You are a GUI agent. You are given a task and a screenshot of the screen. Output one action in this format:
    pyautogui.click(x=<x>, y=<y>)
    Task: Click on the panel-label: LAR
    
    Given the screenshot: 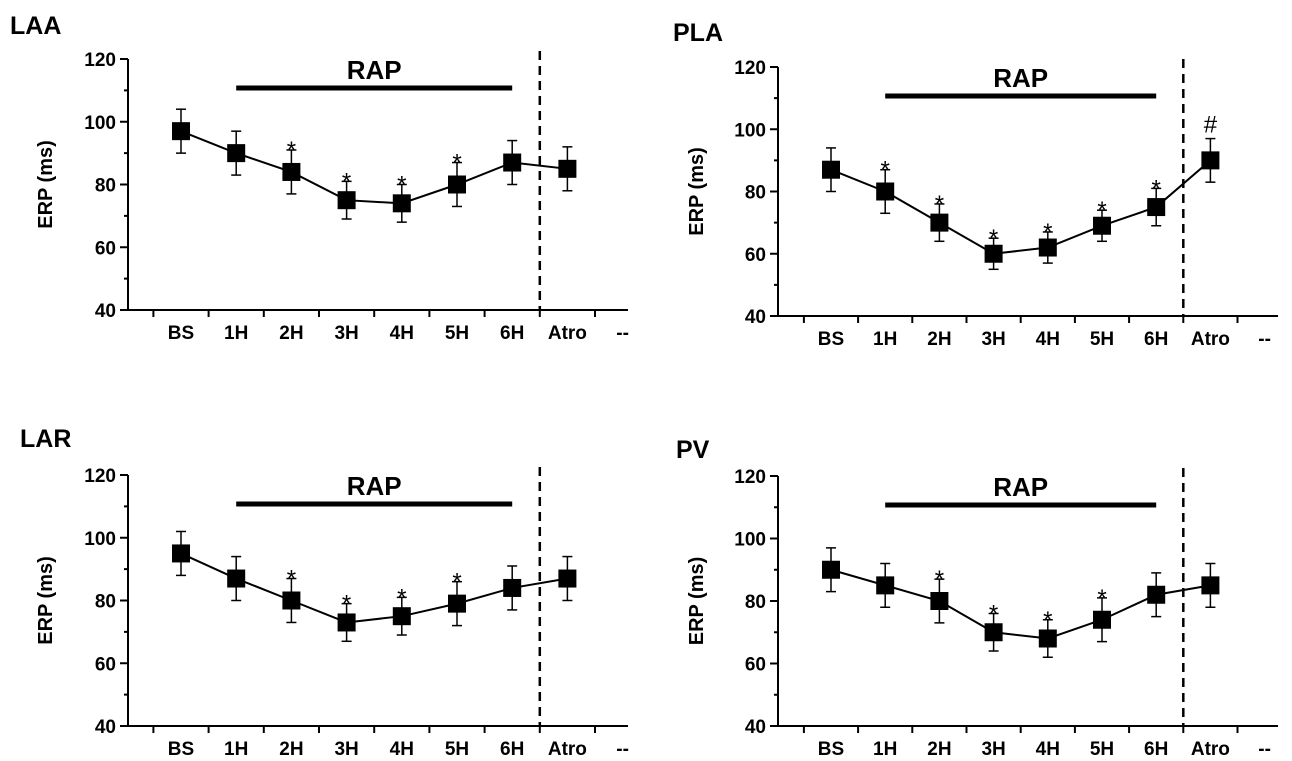 What is the action you would take?
    pyautogui.click(x=45, y=439)
    